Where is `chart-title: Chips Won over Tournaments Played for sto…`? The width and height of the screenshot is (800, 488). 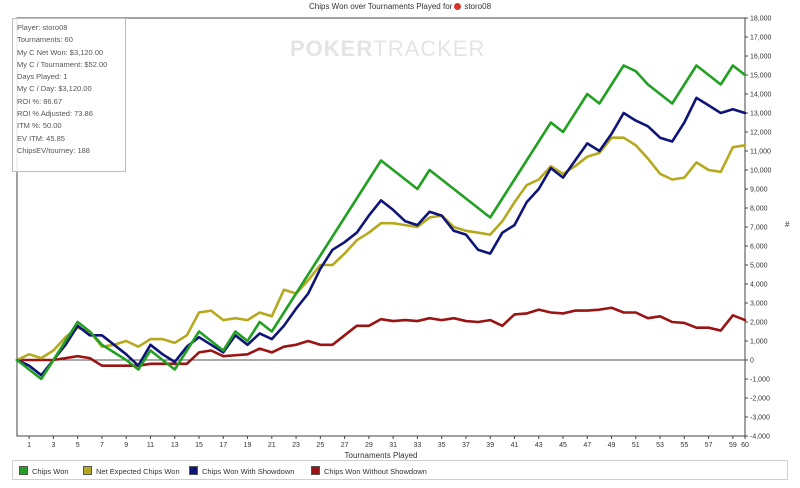
chart-title: Chips Won over Tournaments Played for sto… is located at coordinates (400, 6).